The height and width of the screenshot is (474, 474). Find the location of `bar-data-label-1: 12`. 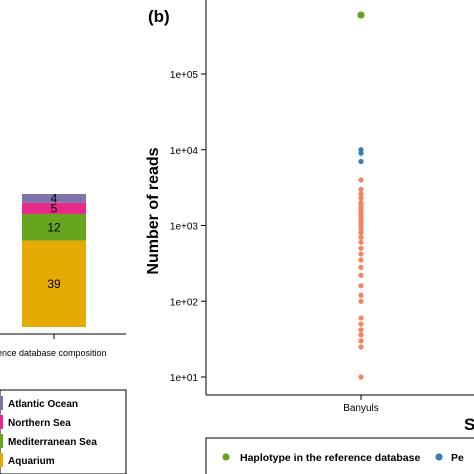

bar-data-label-1: 12 is located at coordinates (54, 227).